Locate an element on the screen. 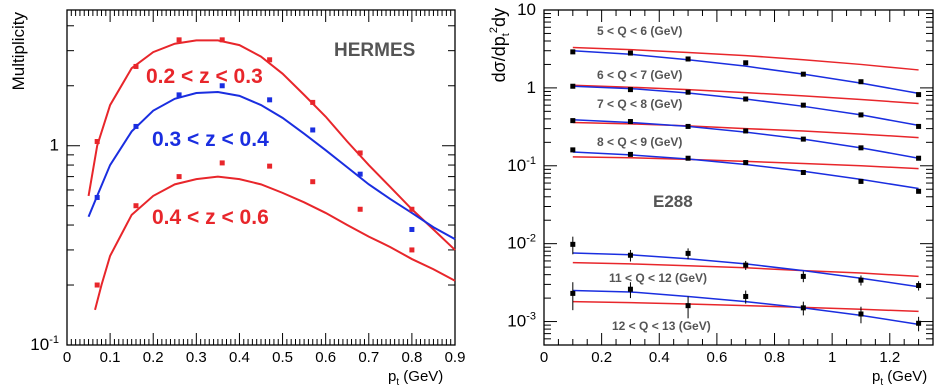 The height and width of the screenshot is (389, 943). experiment-label: HERMES is located at coordinates (374, 50).